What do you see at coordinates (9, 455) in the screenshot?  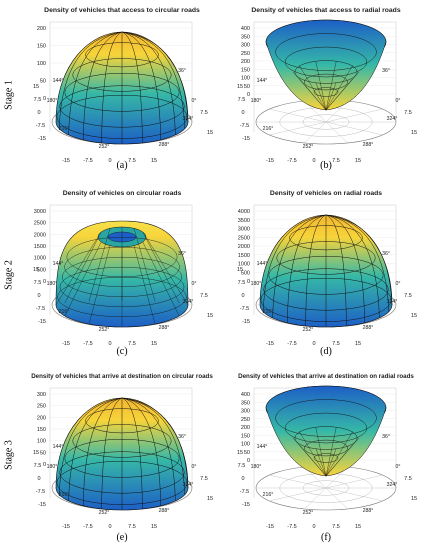 I see `stage-label-3: Stage 3` at bounding box center [9, 455].